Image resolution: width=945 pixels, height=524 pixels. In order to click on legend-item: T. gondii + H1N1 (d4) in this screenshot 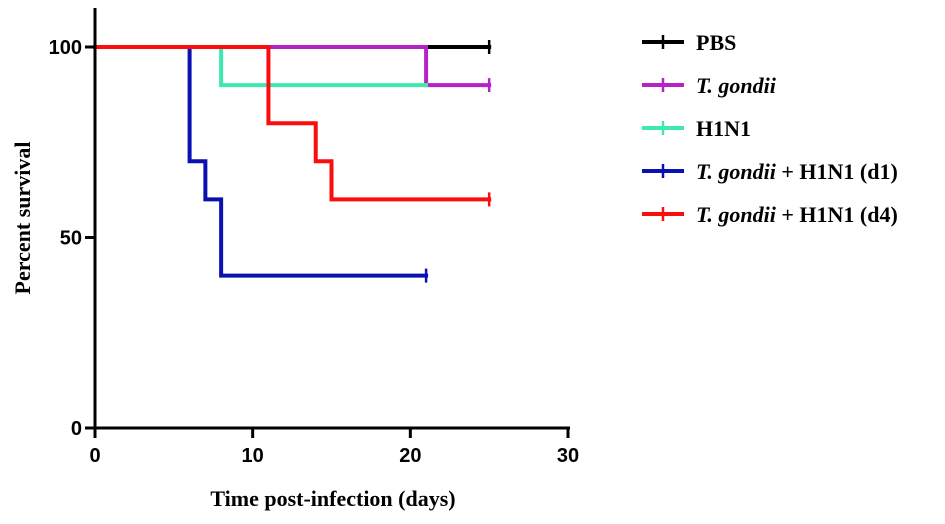, I will do `click(770, 214)`.